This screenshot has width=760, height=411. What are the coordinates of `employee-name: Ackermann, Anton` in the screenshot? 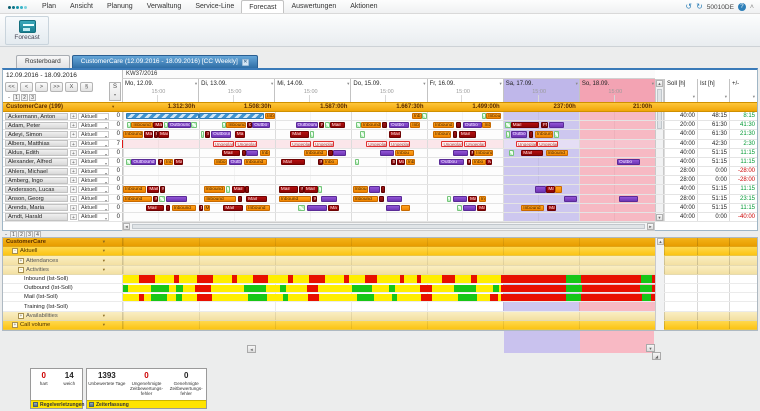 It's located at (36, 116).